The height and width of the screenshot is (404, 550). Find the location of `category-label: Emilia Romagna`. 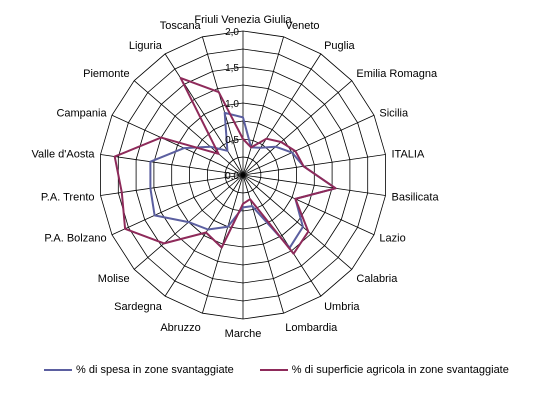

category-label: Emilia Romagna is located at coordinates (397, 74).